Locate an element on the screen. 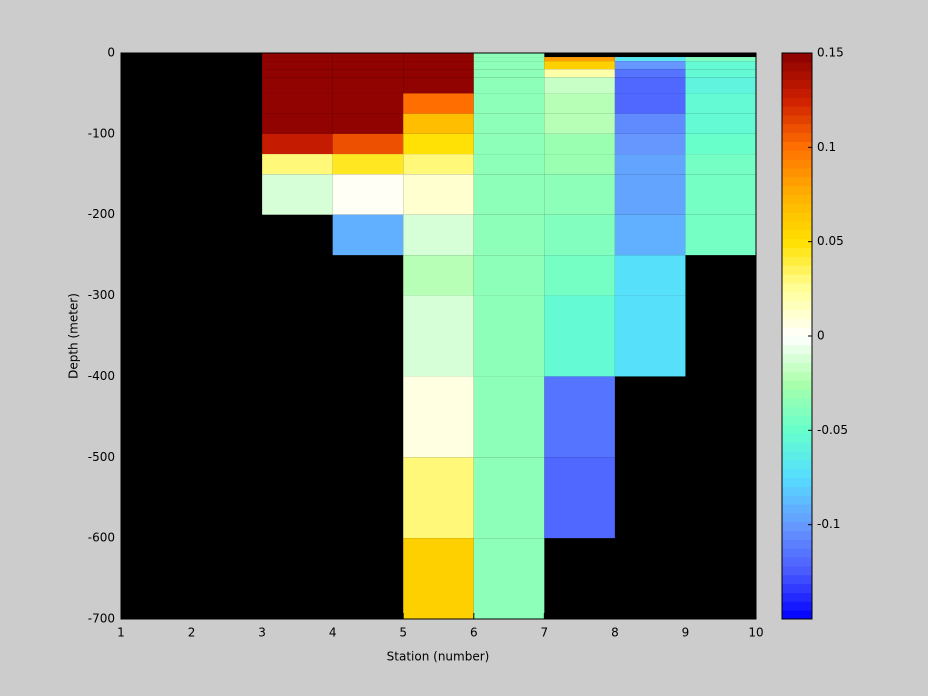 Image resolution: width=928 pixels, height=696 pixels. x-tick-label: 9 is located at coordinates (686, 633).